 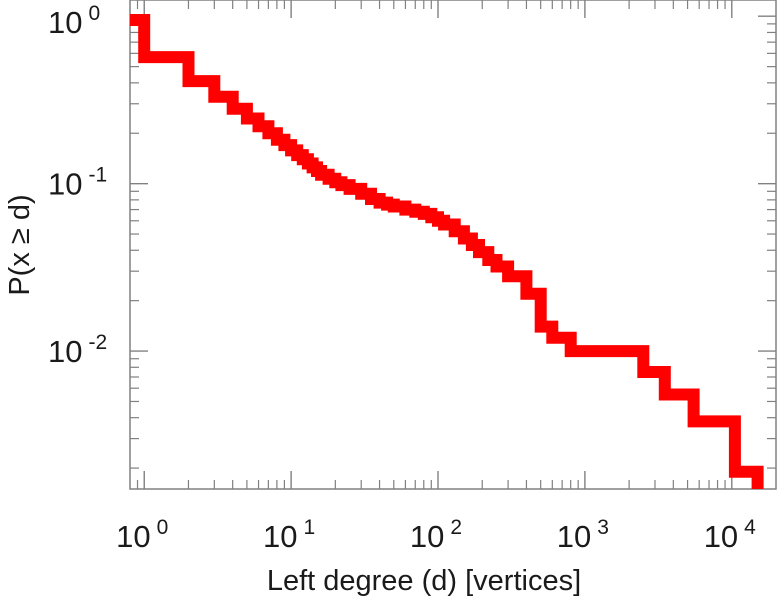 What do you see at coordinates (142, 535) in the screenshot?
I see `x-tick-label: 10 0` at bounding box center [142, 535].